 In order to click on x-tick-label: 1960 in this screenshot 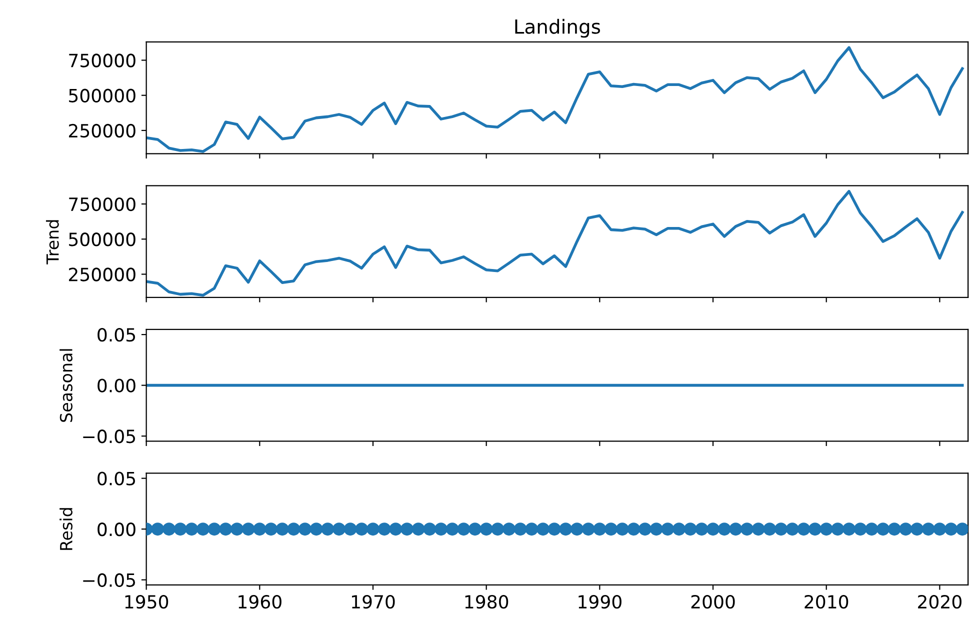, I will do `click(260, 601)`.